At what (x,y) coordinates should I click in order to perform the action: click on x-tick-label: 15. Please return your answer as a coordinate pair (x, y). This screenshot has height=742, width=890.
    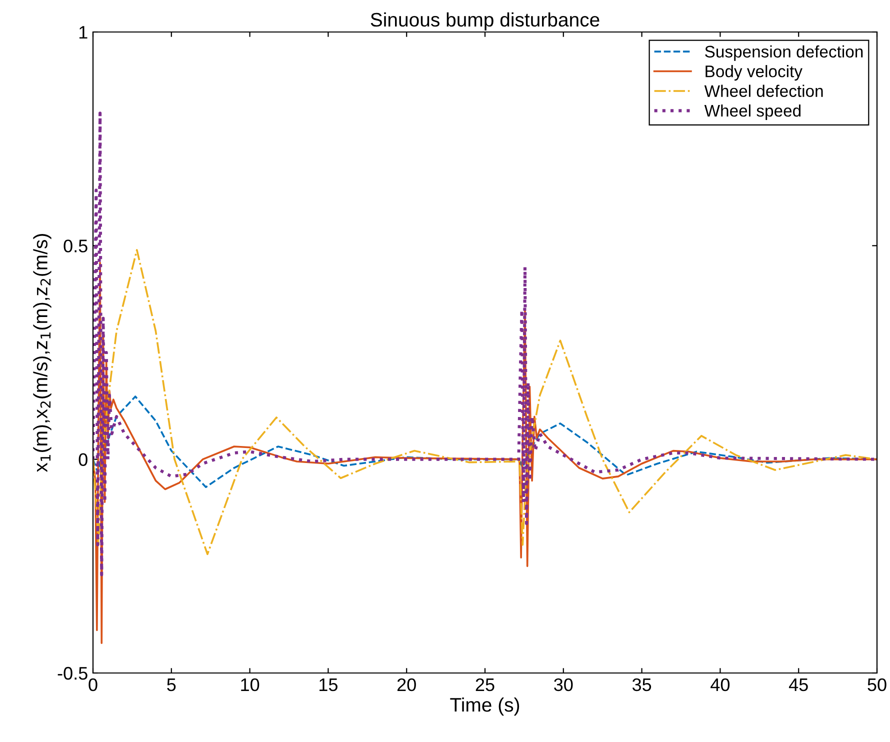
    Looking at the image, I should click on (329, 685).